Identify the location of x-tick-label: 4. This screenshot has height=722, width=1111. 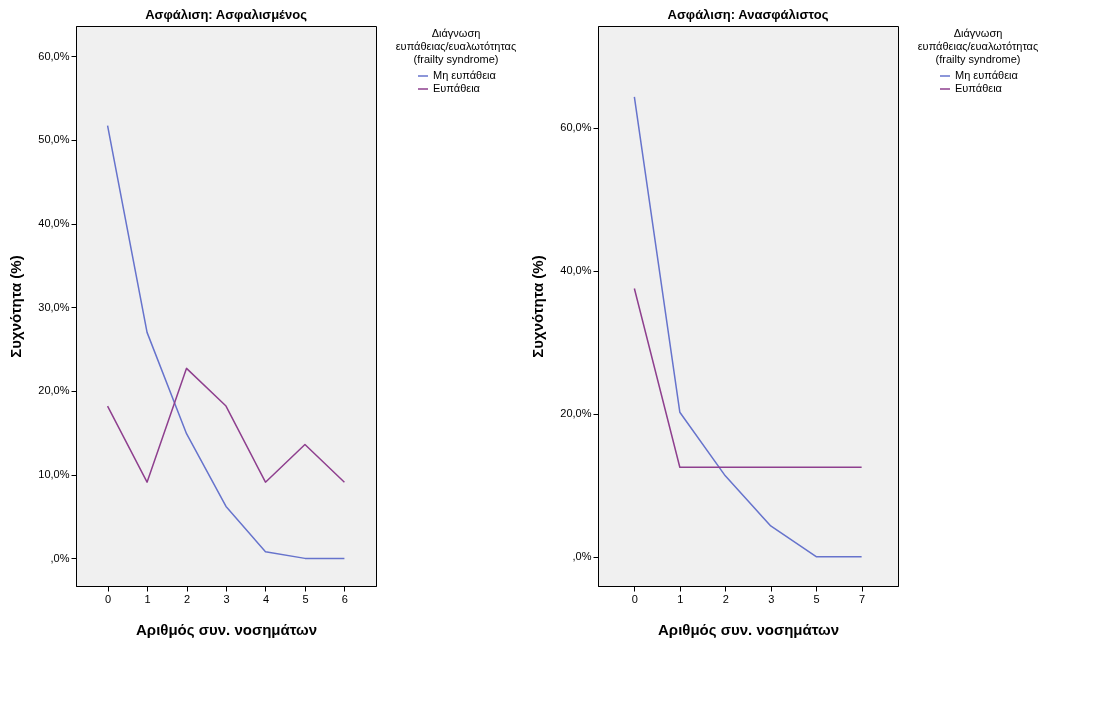
(266, 598).